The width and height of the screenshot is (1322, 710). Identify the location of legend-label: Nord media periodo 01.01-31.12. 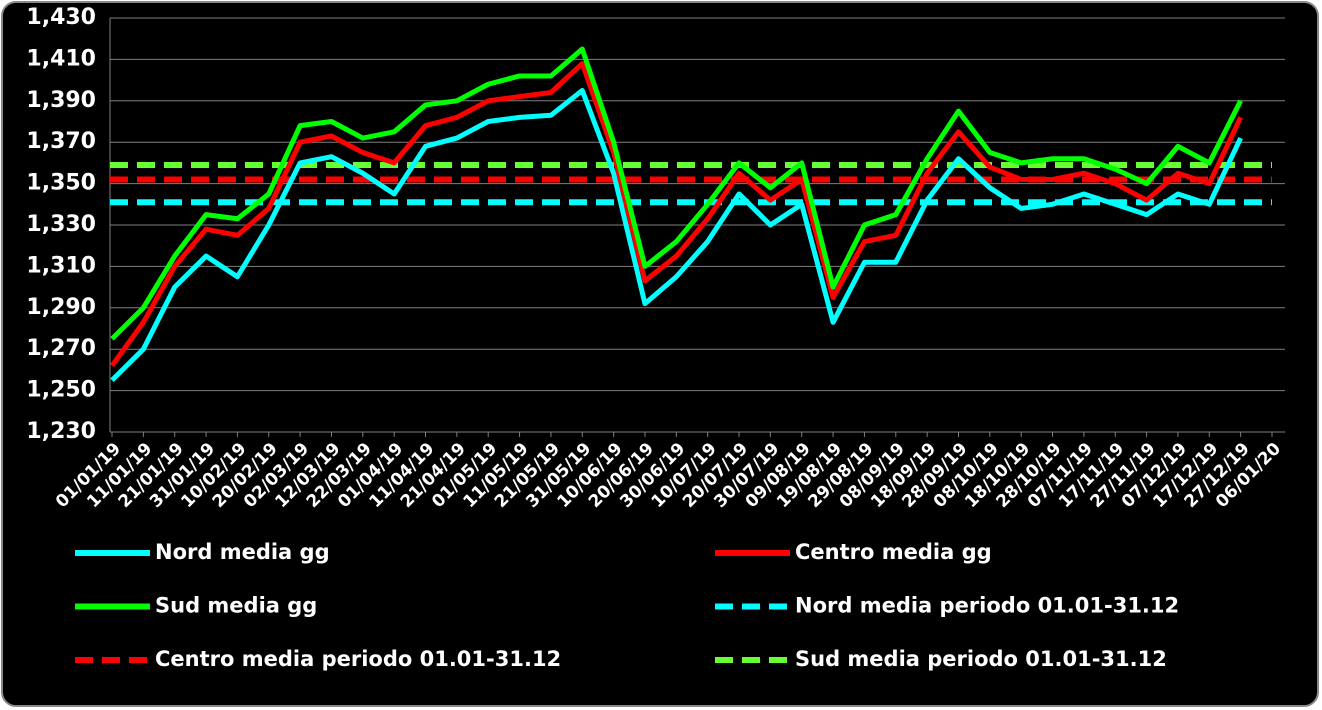
(987, 606).